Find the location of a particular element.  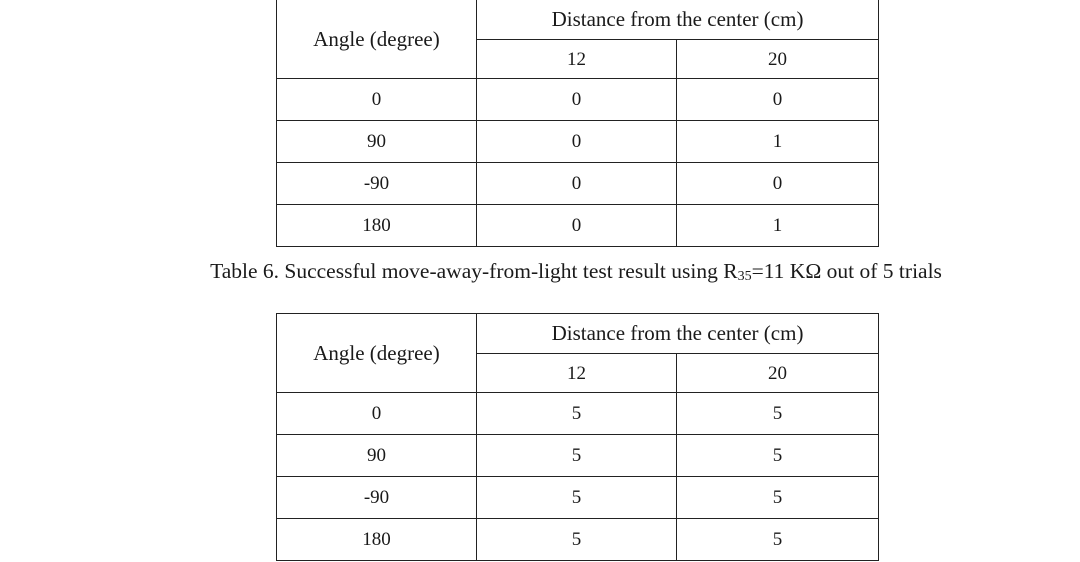

table-row: 0 5 5 is located at coordinates (578, 413).